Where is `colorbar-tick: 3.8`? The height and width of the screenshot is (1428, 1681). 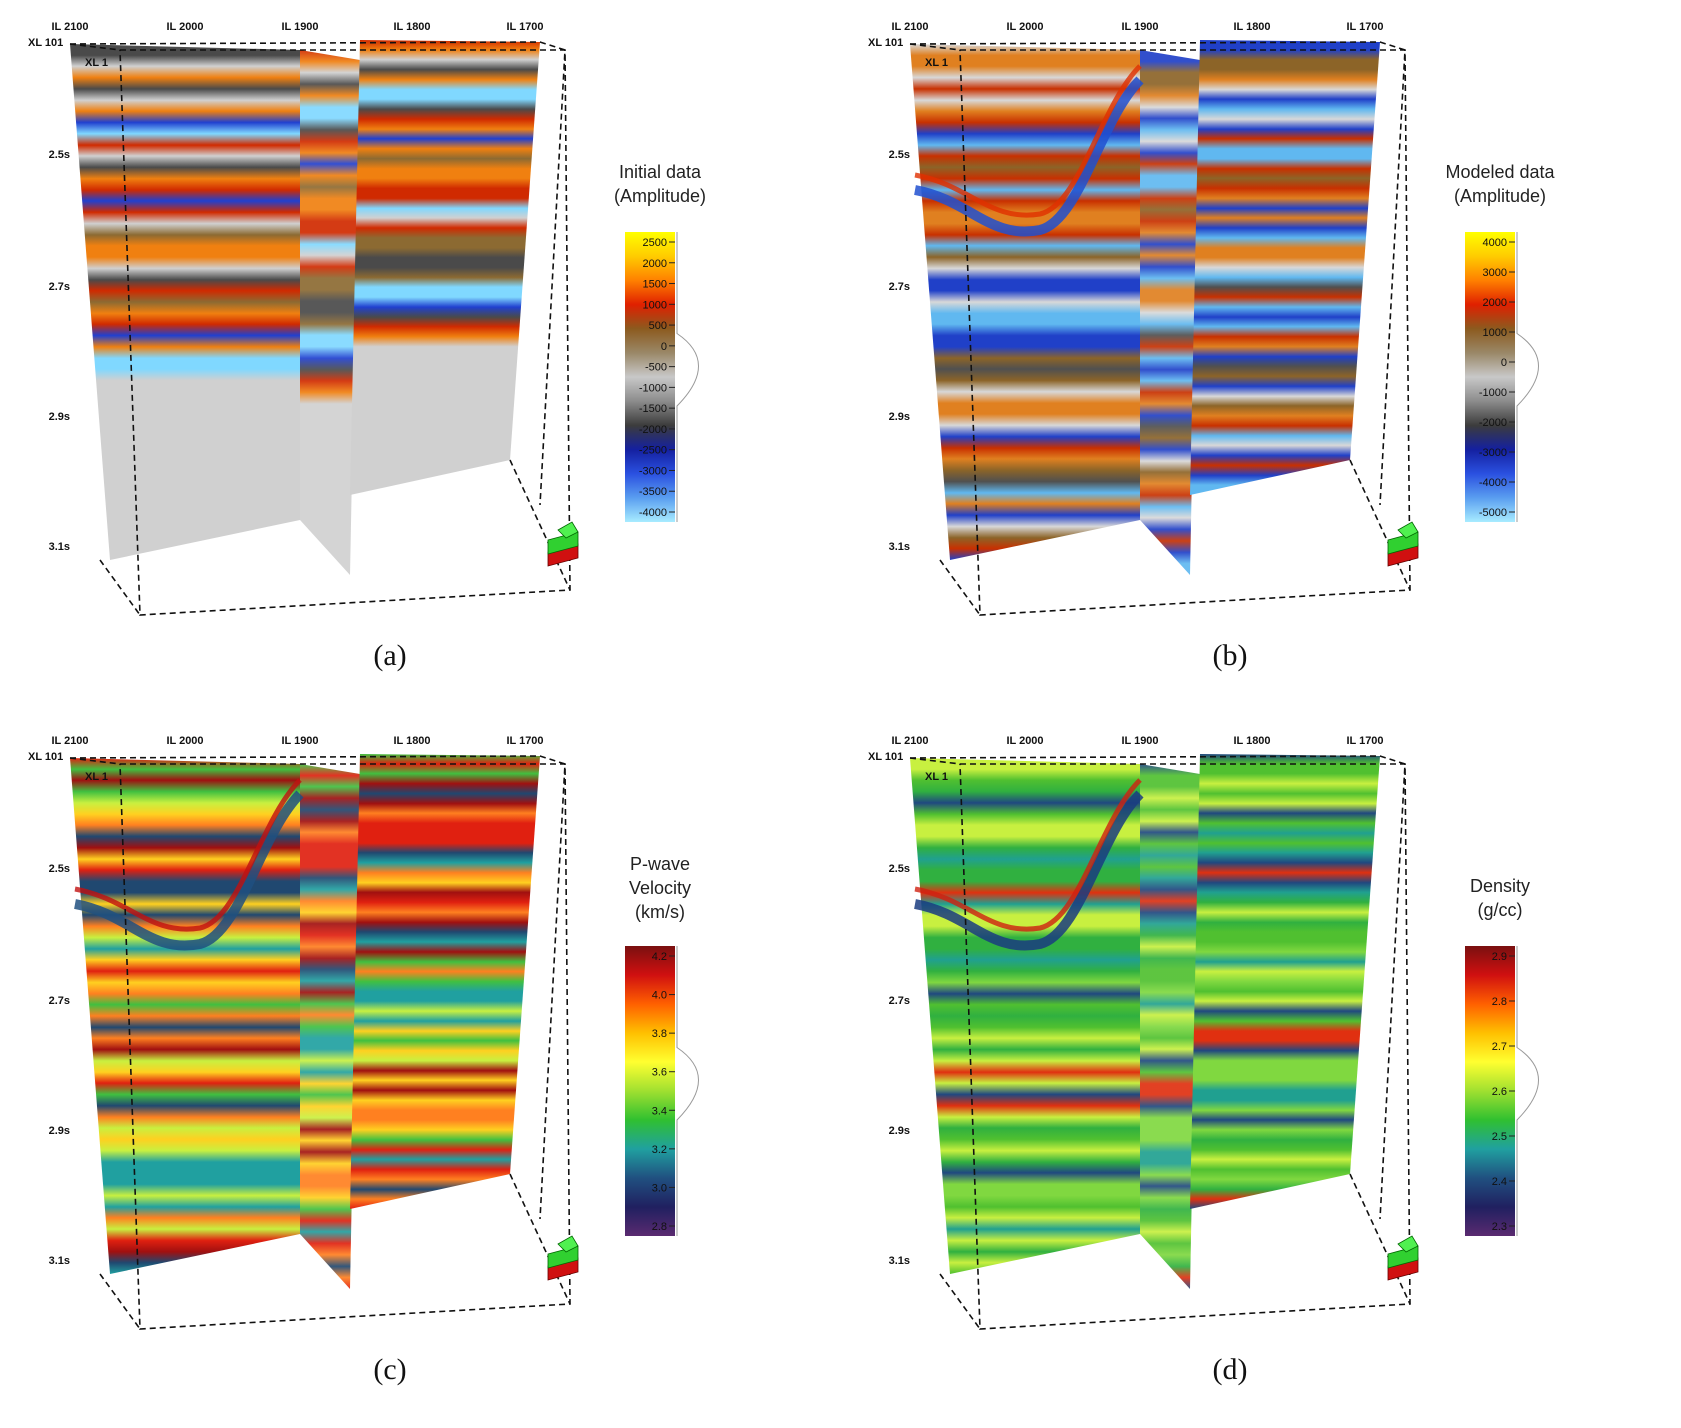 colorbar-tick: 3.8 is located at coordinates (659, 1034).